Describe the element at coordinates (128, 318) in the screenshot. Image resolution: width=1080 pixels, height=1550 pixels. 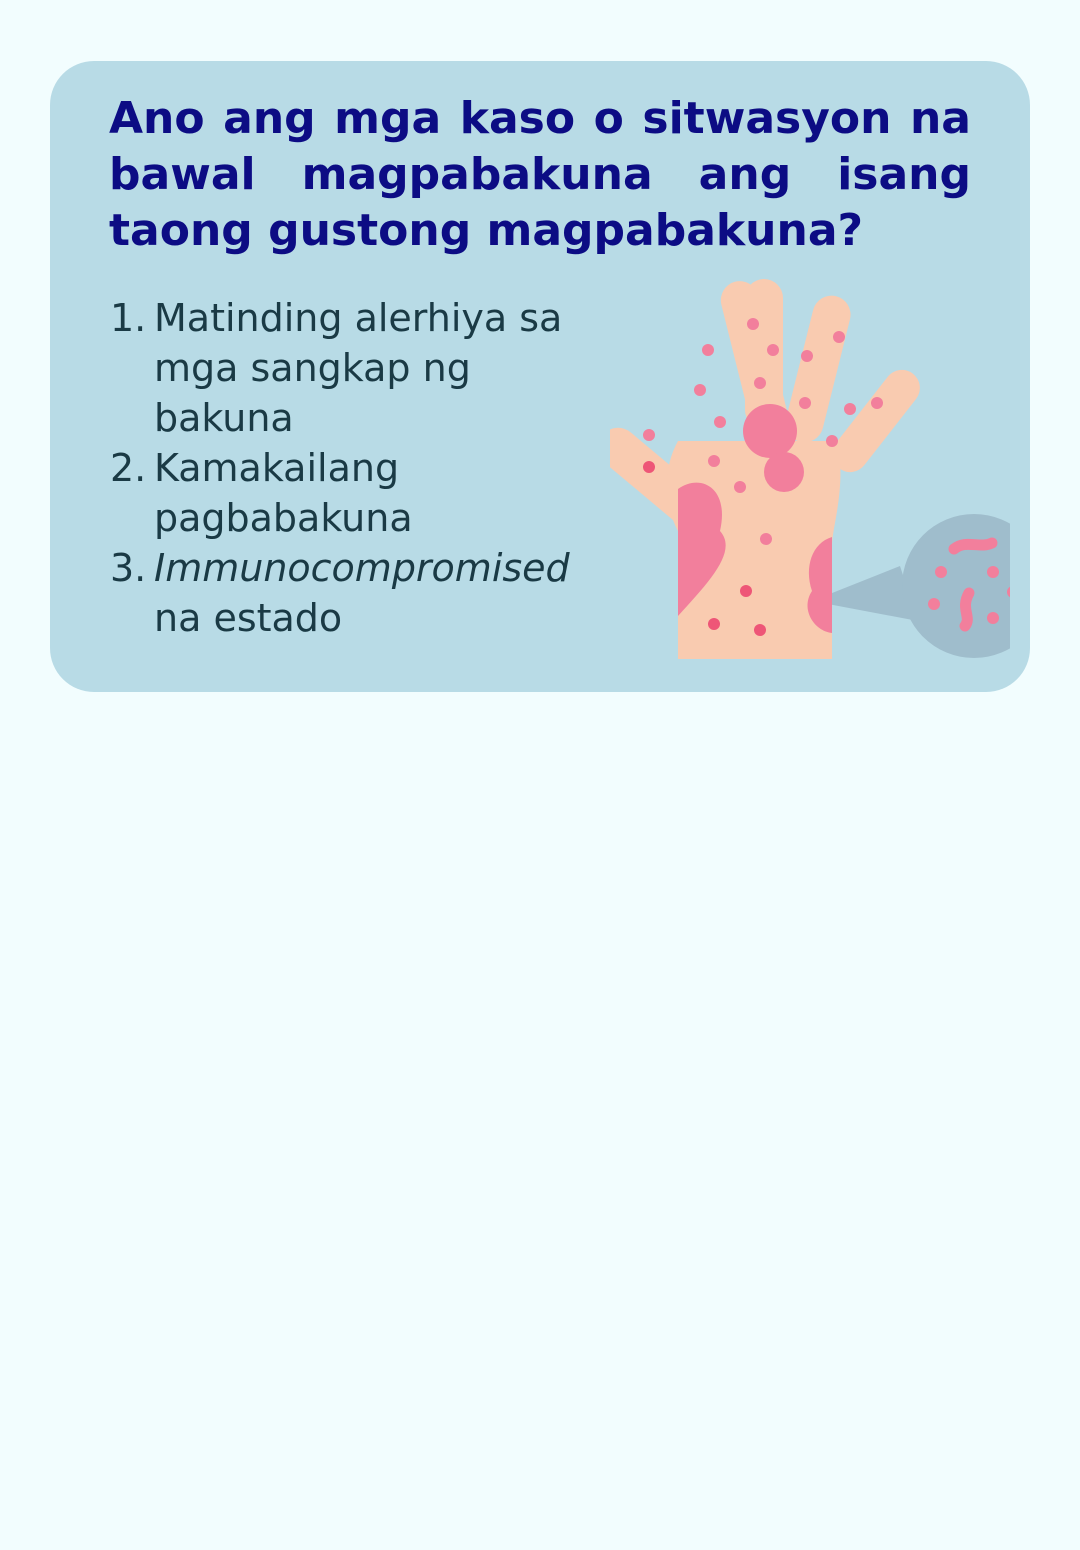
I see `list-item-number: 1.` at that location.